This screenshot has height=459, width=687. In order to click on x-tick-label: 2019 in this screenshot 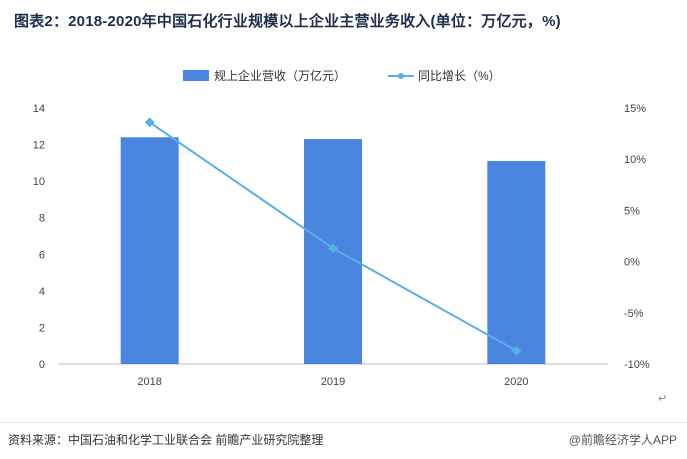, I will do `click(333, 382)`.